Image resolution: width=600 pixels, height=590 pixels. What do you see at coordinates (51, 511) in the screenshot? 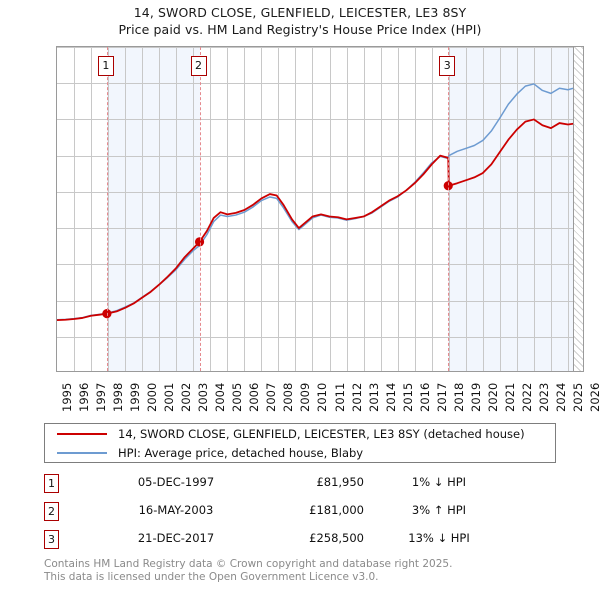
I see `transaction-badge-2: 2` at bounding box center [51, 511].